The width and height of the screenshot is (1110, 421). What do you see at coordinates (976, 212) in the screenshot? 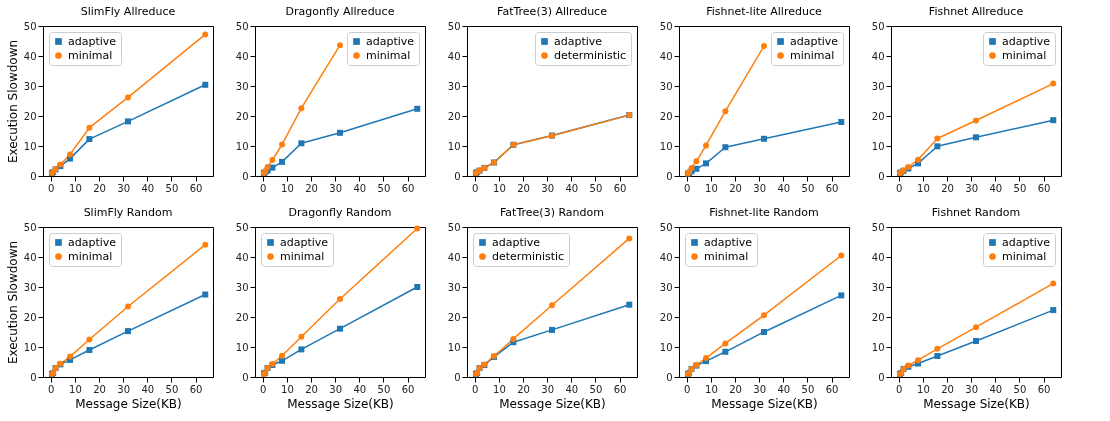
I see `chart-title: Fishnet Random` at bounding box center [976, 212].